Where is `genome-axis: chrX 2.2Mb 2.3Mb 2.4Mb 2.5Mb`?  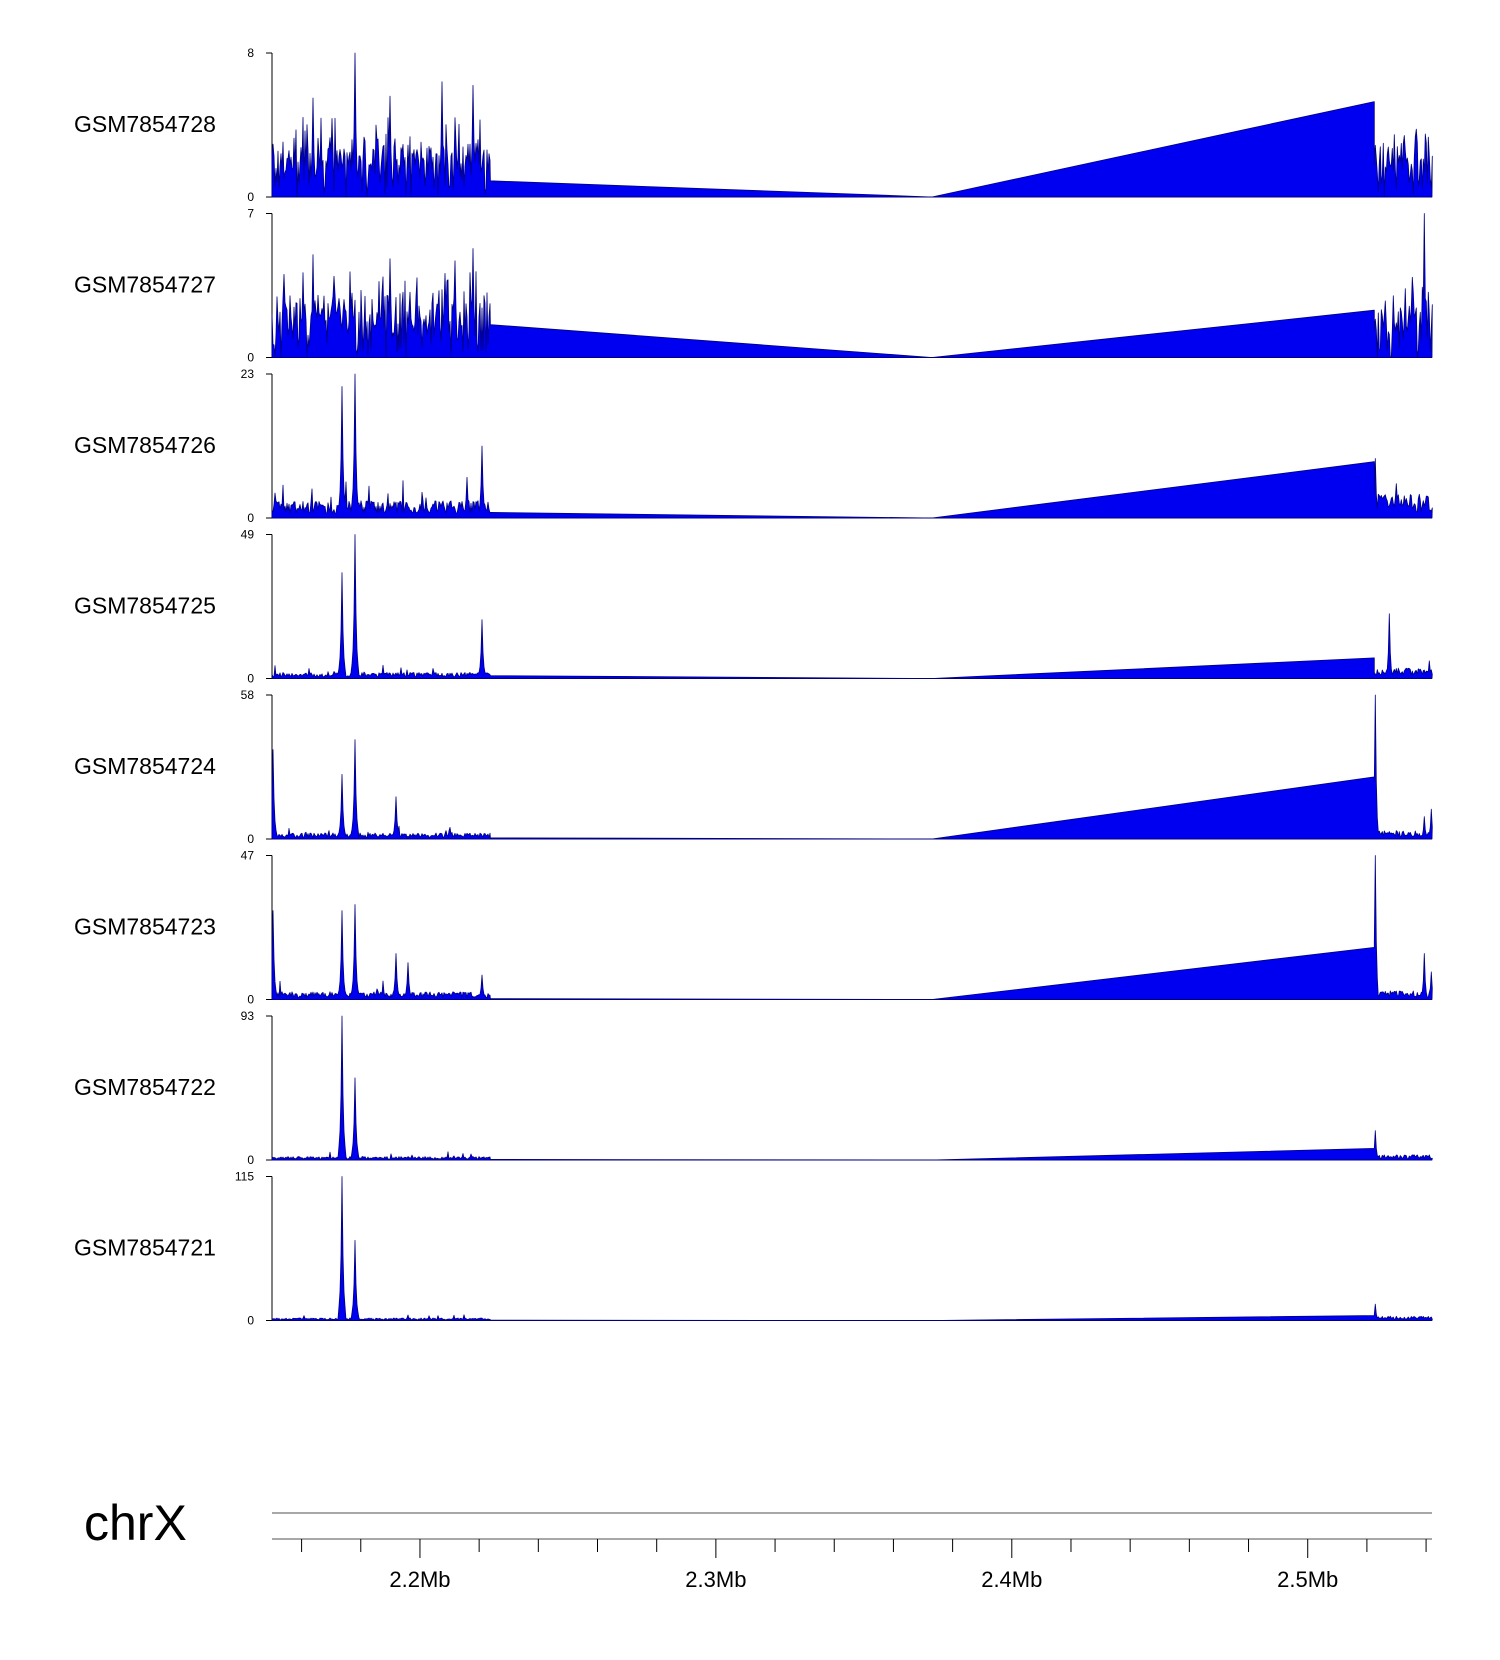
genome-axis: chrX 2.2Mb 2.3Mb 2.4Mb 2.5Mb is located at coordinates (758, 1543).